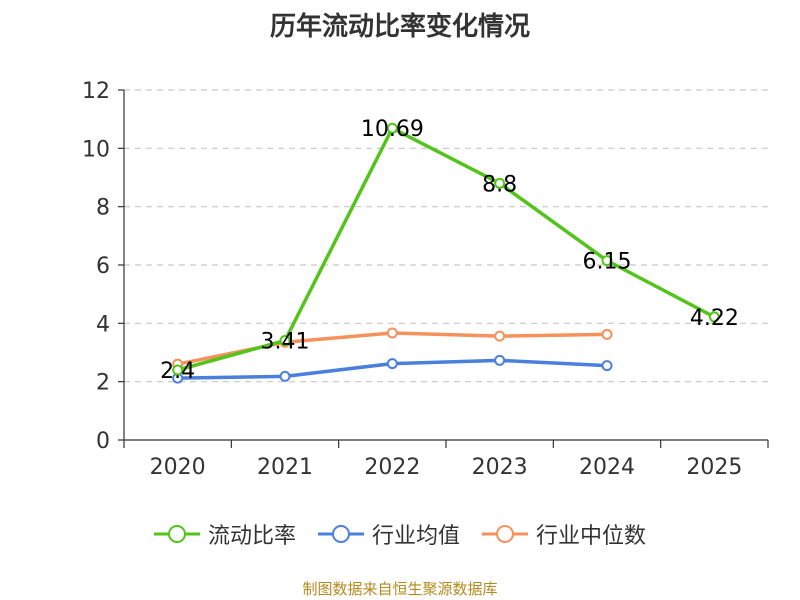  I want to click on data-label: 10.69, so click(392, 129).